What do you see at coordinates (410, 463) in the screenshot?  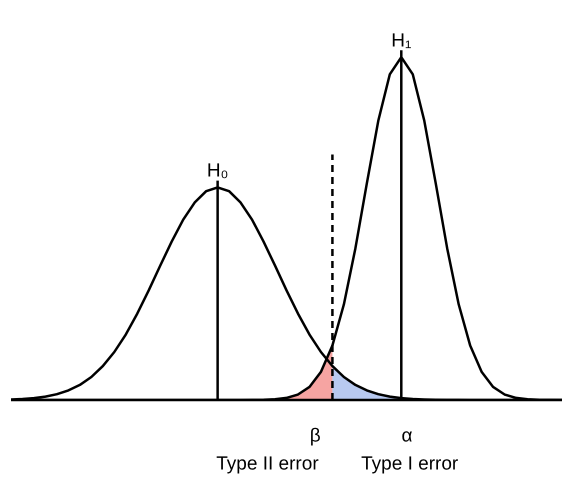 I see `text: Type I error` at bounding box center [410, 463].